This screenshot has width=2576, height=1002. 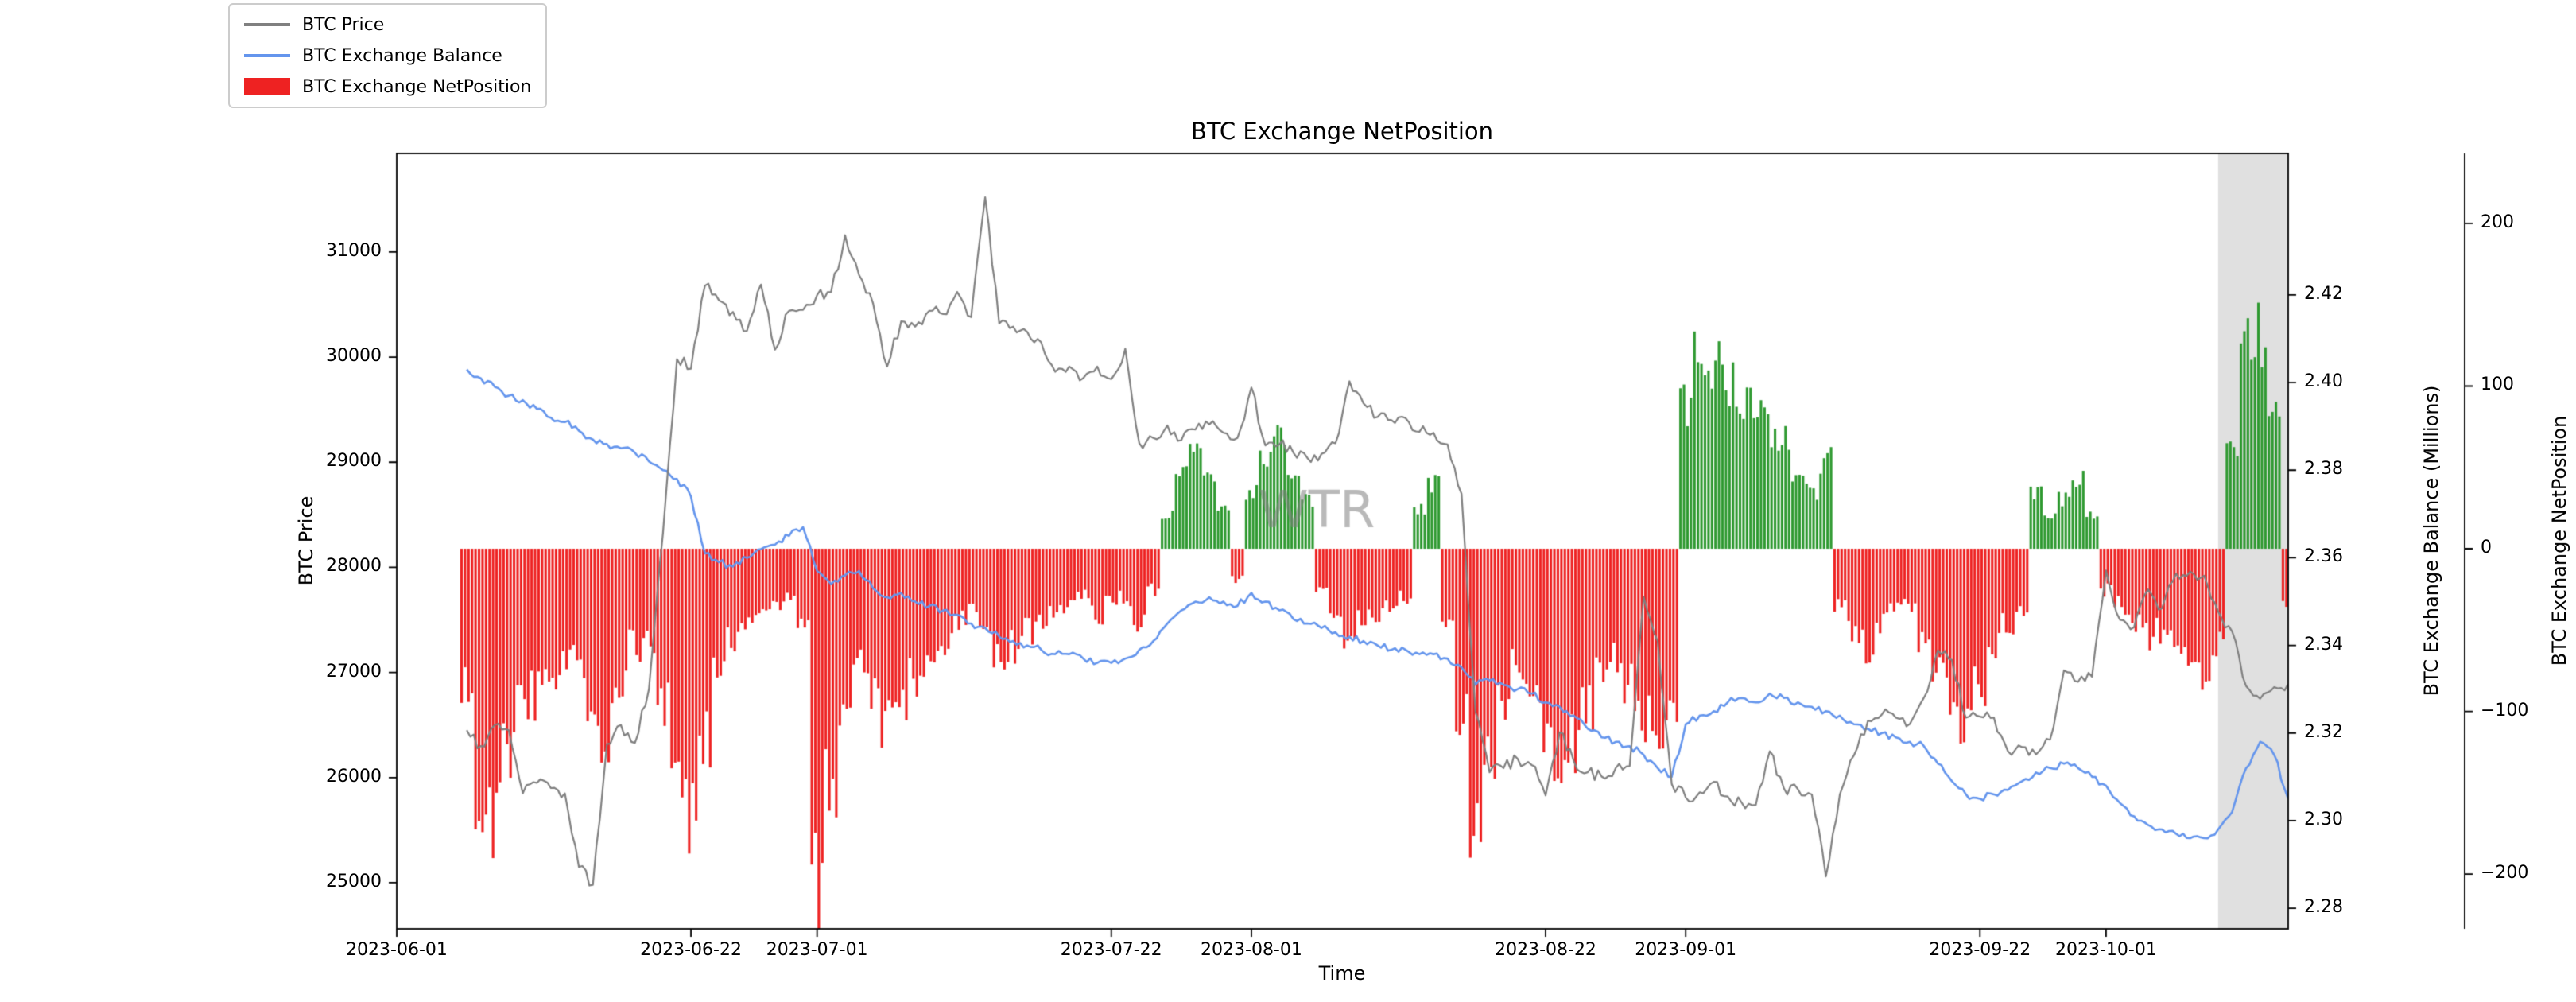 What do you see at coordinates (817, 950) in the screenshot?
I see `x-tick-label: 2023-07-01` at bounding box center [817, 950].